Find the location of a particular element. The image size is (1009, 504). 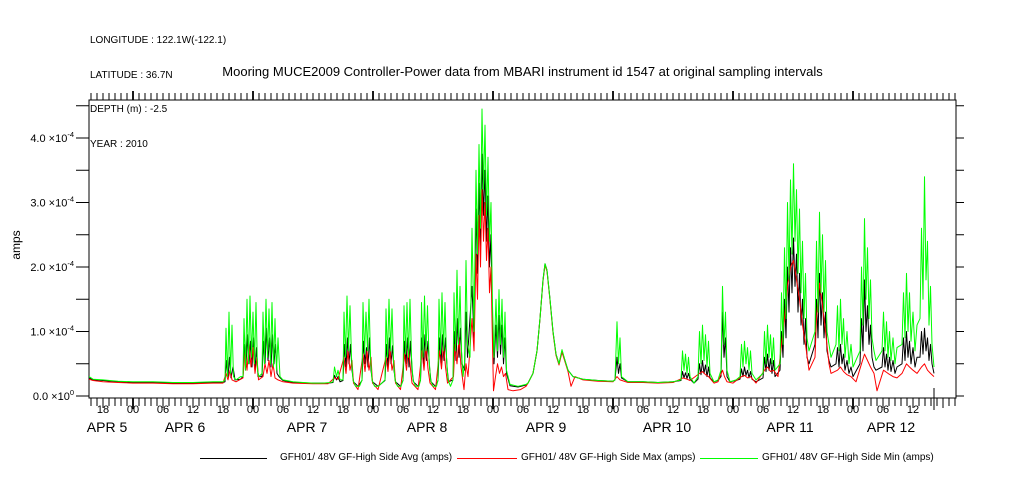

x-date-label: APR 6 is located at coordinates (185, 427).